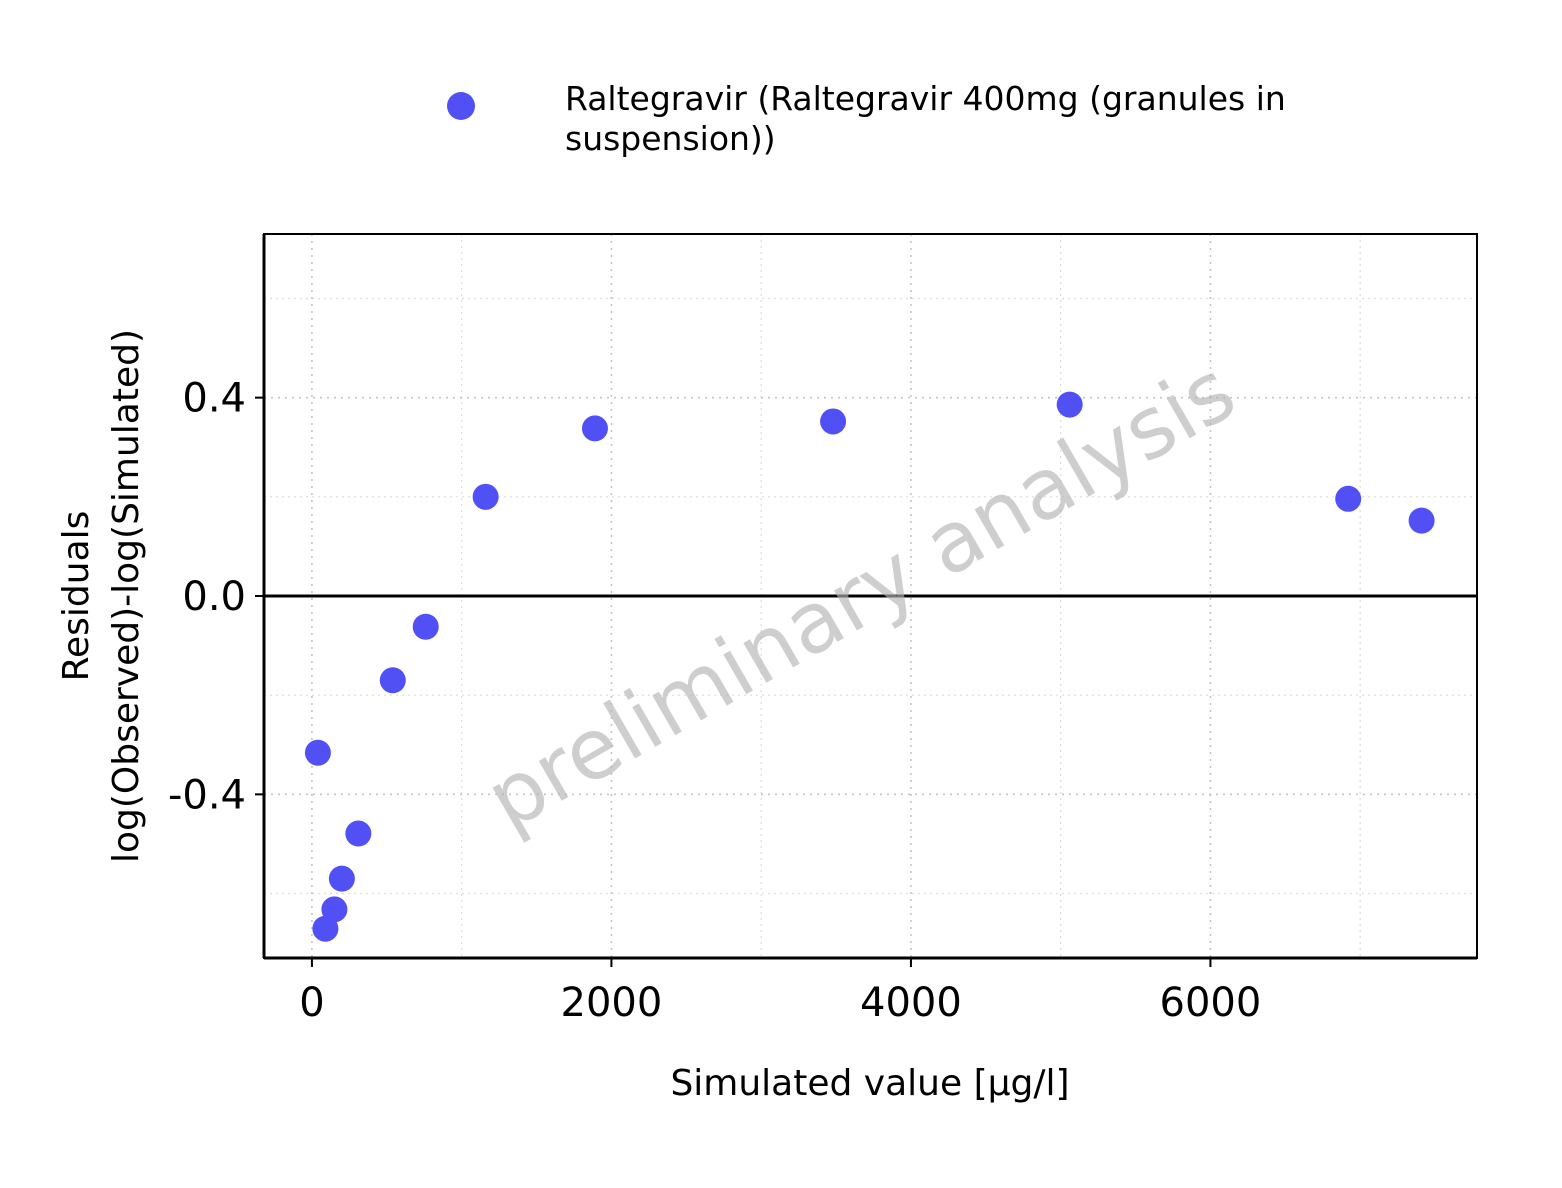 The image size is (1562, 1188). What do you see at coordinates (612, 1003) in the screenshot?
I see `x-tick-label: 2000` at bounding box center [612, 1003].